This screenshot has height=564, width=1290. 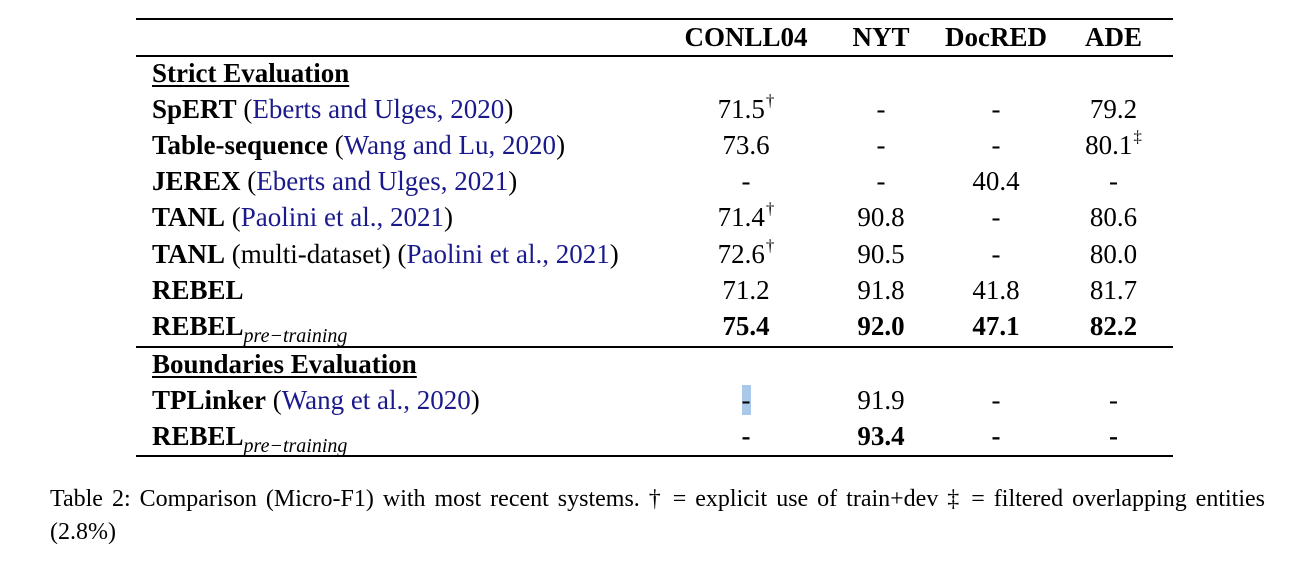 I want to click on table-row: JEREX (Eberts and Ulges, 2021) - - 40.4 -, so click(x=654, y=181).